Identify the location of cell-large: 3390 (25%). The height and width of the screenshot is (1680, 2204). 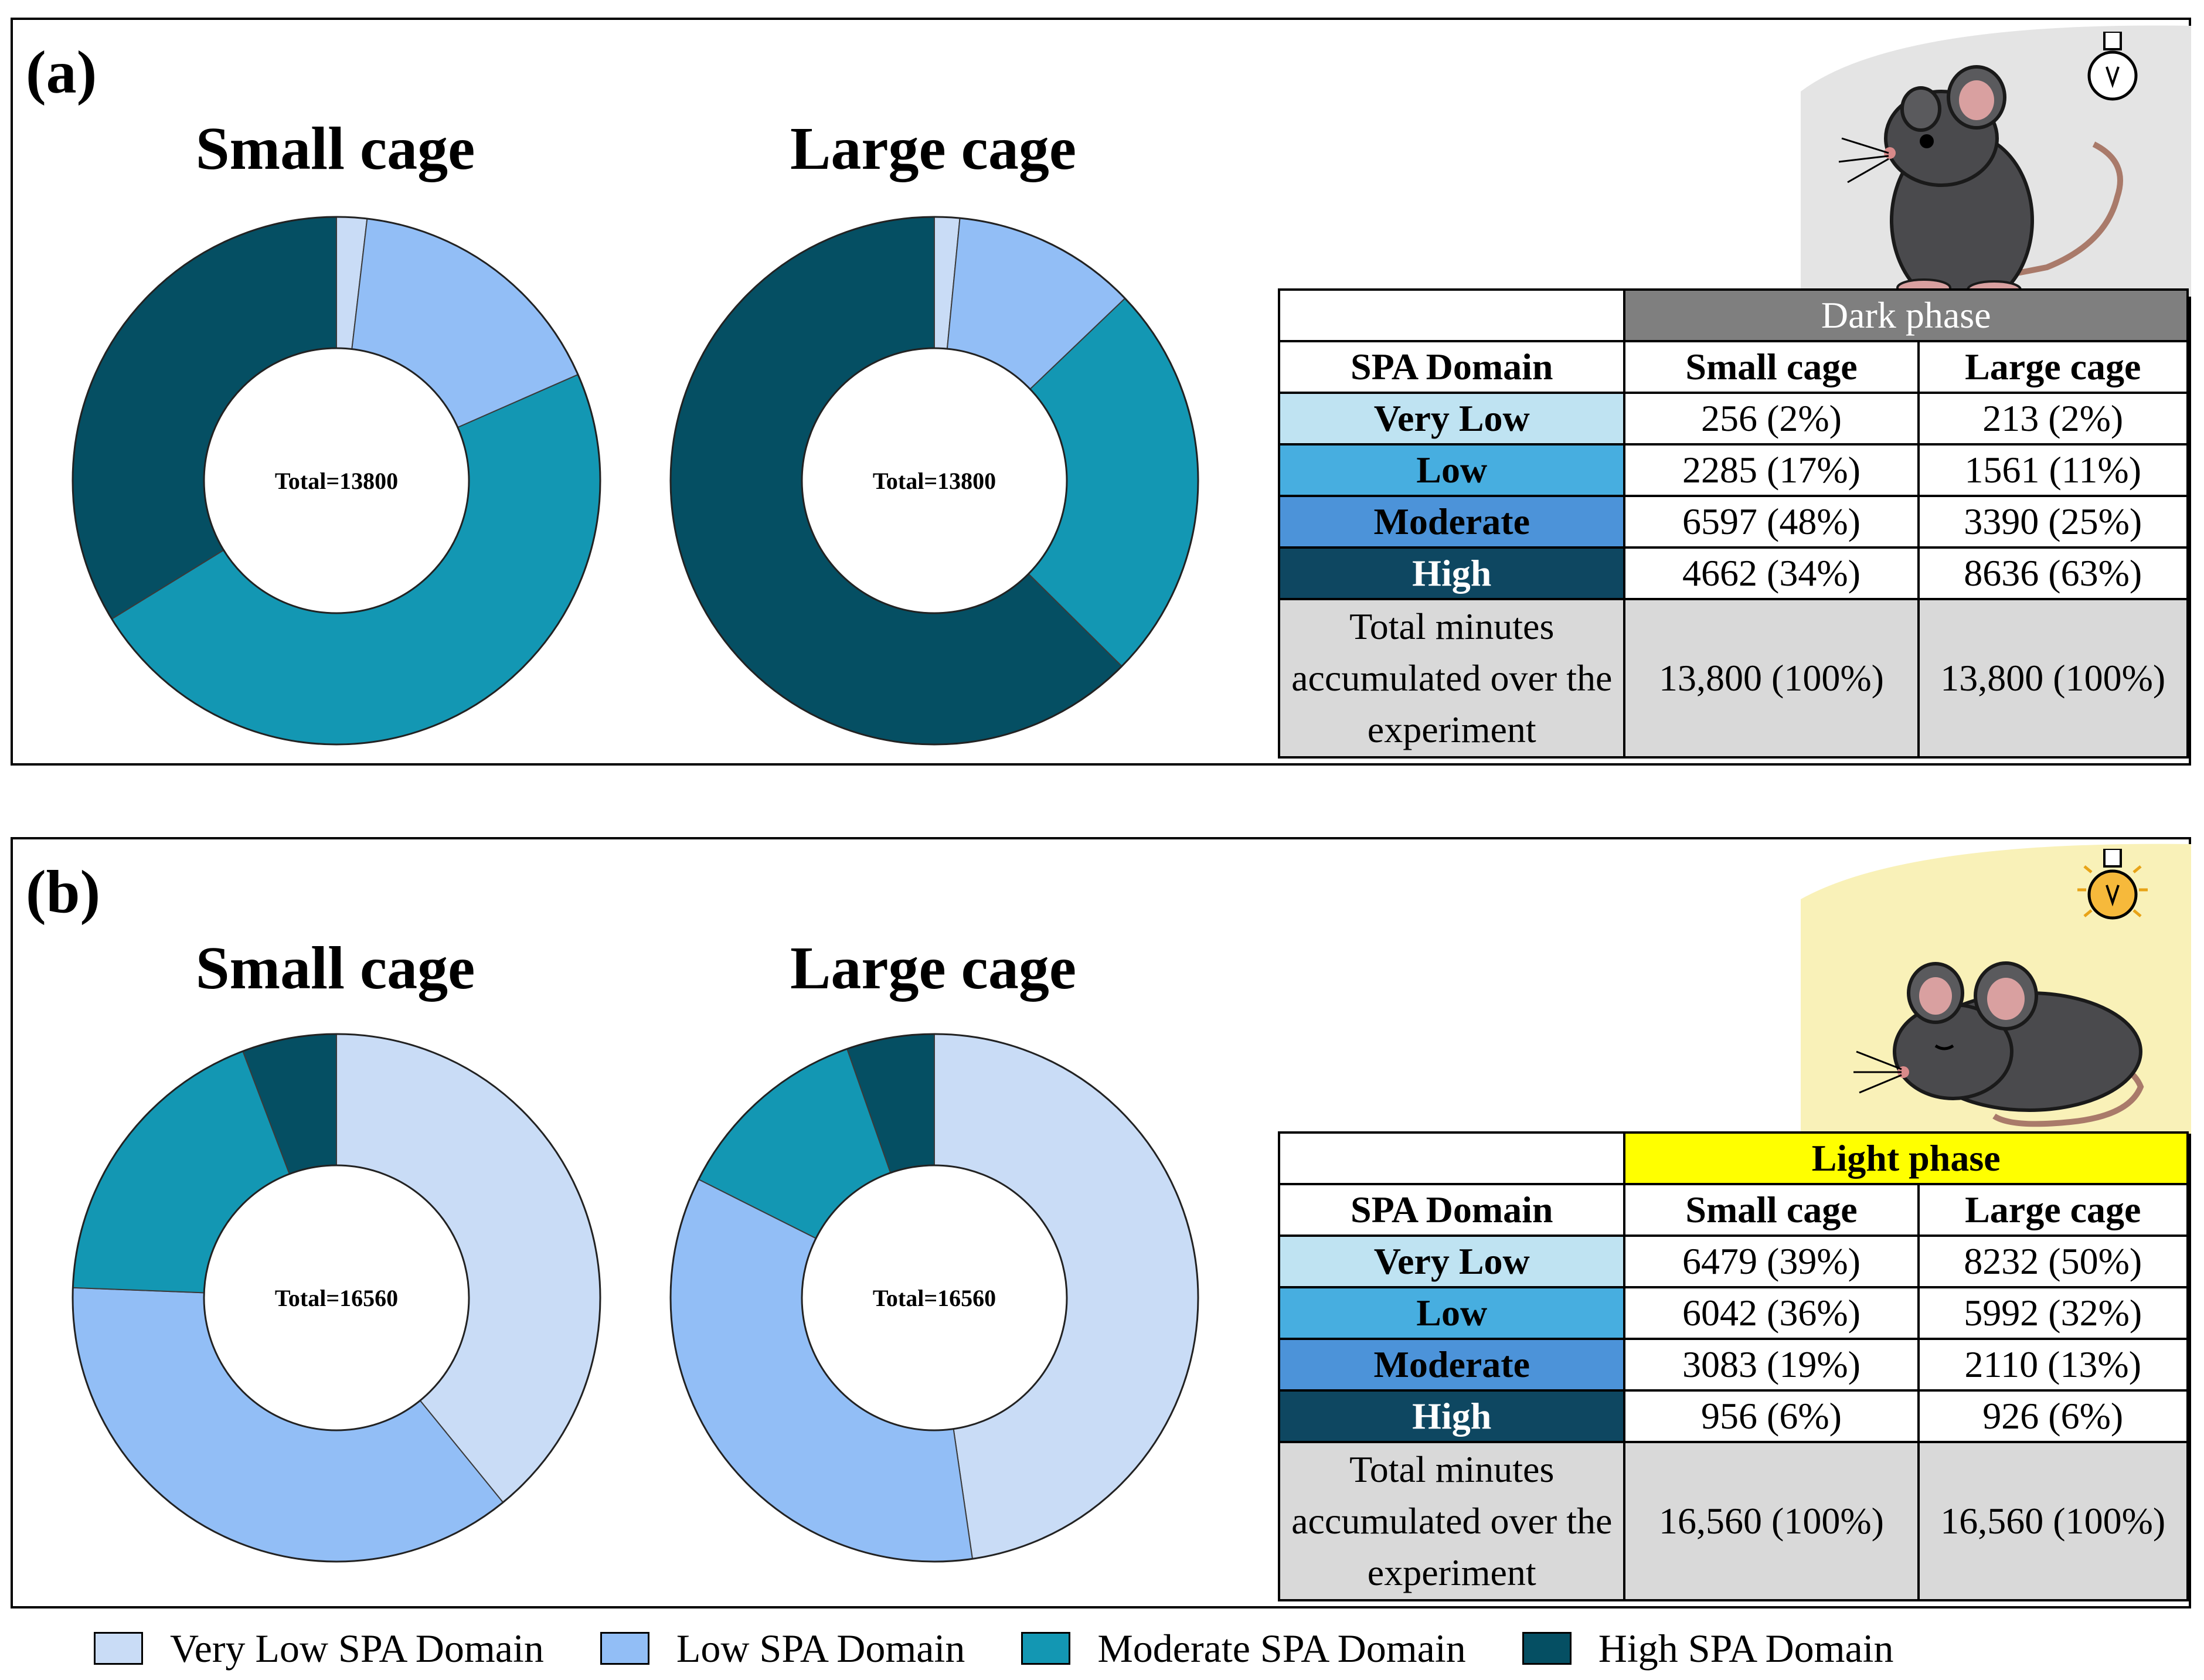
(2053, 522).